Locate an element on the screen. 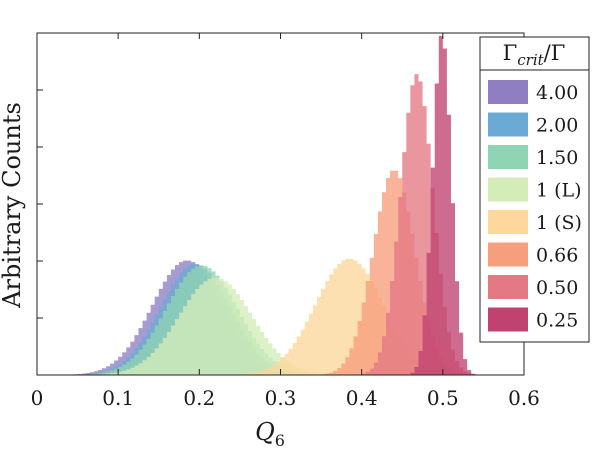  x-tick-label: 0 is located at coordinates (37, 398).